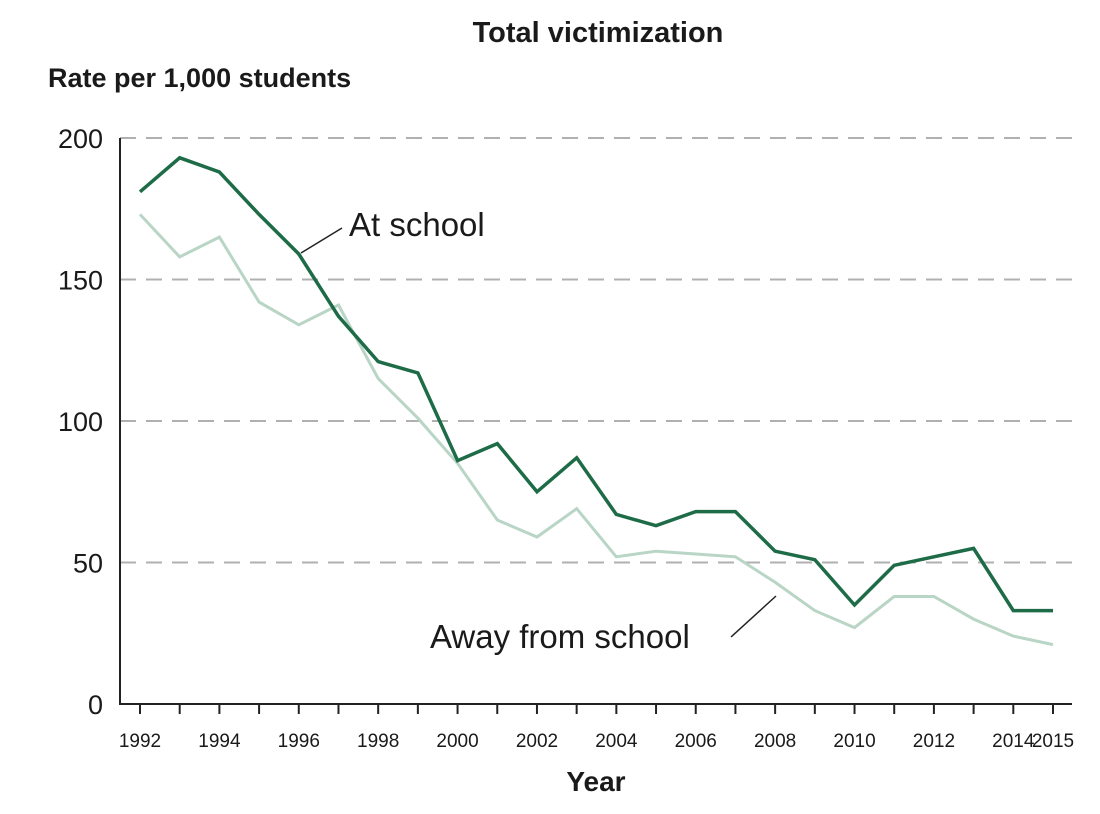 Image resolution: width=1100 pixels, height=814 pixels. Describe the element at coordinates (378, 741) in the screenshot. I see `x-tick-label: 1998` at that location.